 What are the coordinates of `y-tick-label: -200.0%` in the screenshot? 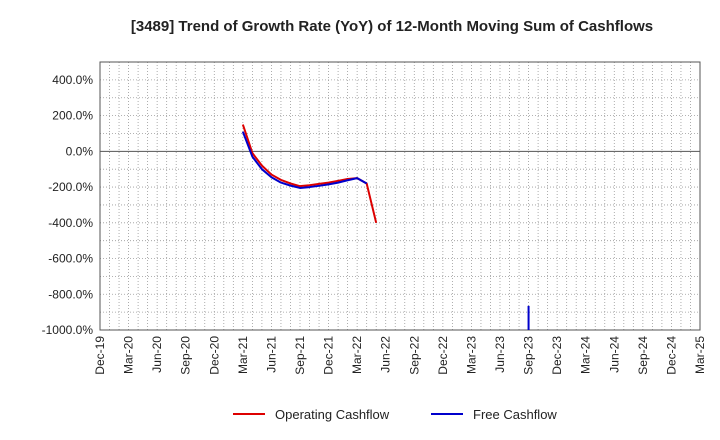 It's located at (70, 187).